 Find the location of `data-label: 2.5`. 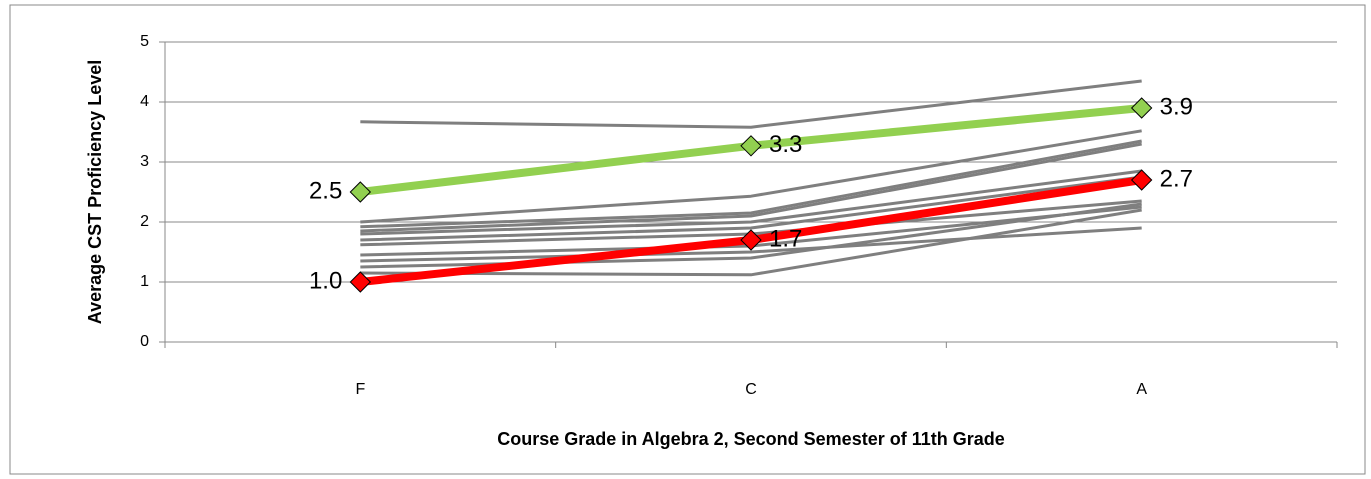

data-label: 2.5 is located at coordinates (325, 190).